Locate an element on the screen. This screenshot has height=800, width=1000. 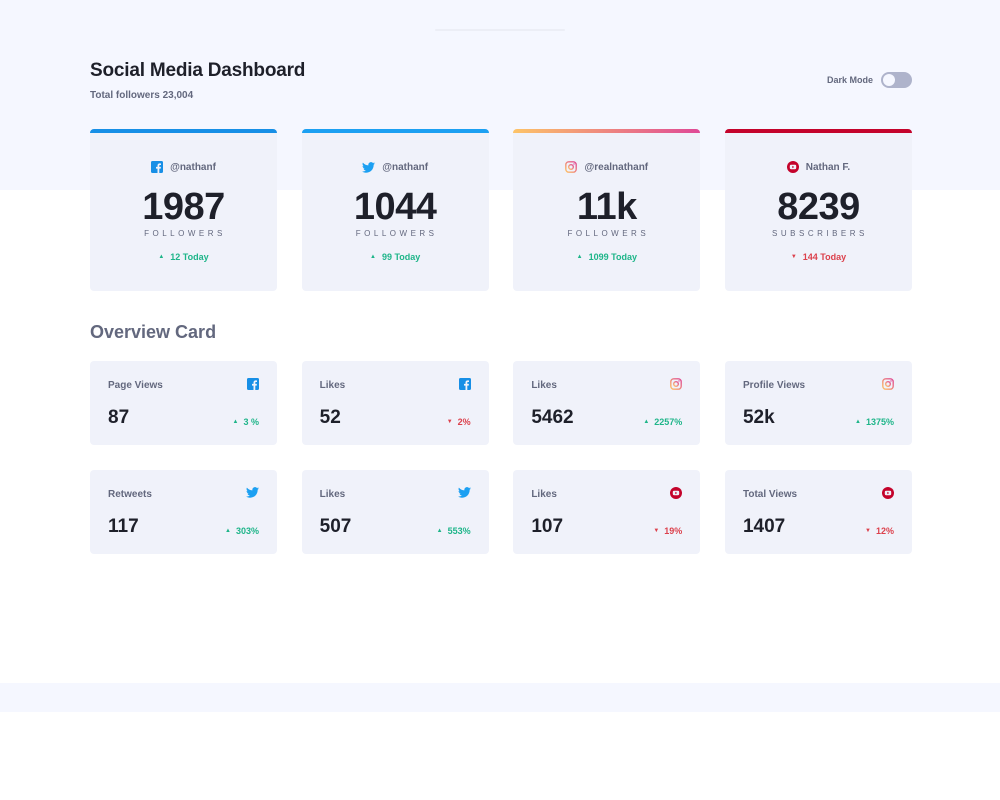
overview-card-change: ▼ 12% is located at coordinates (879, 531).